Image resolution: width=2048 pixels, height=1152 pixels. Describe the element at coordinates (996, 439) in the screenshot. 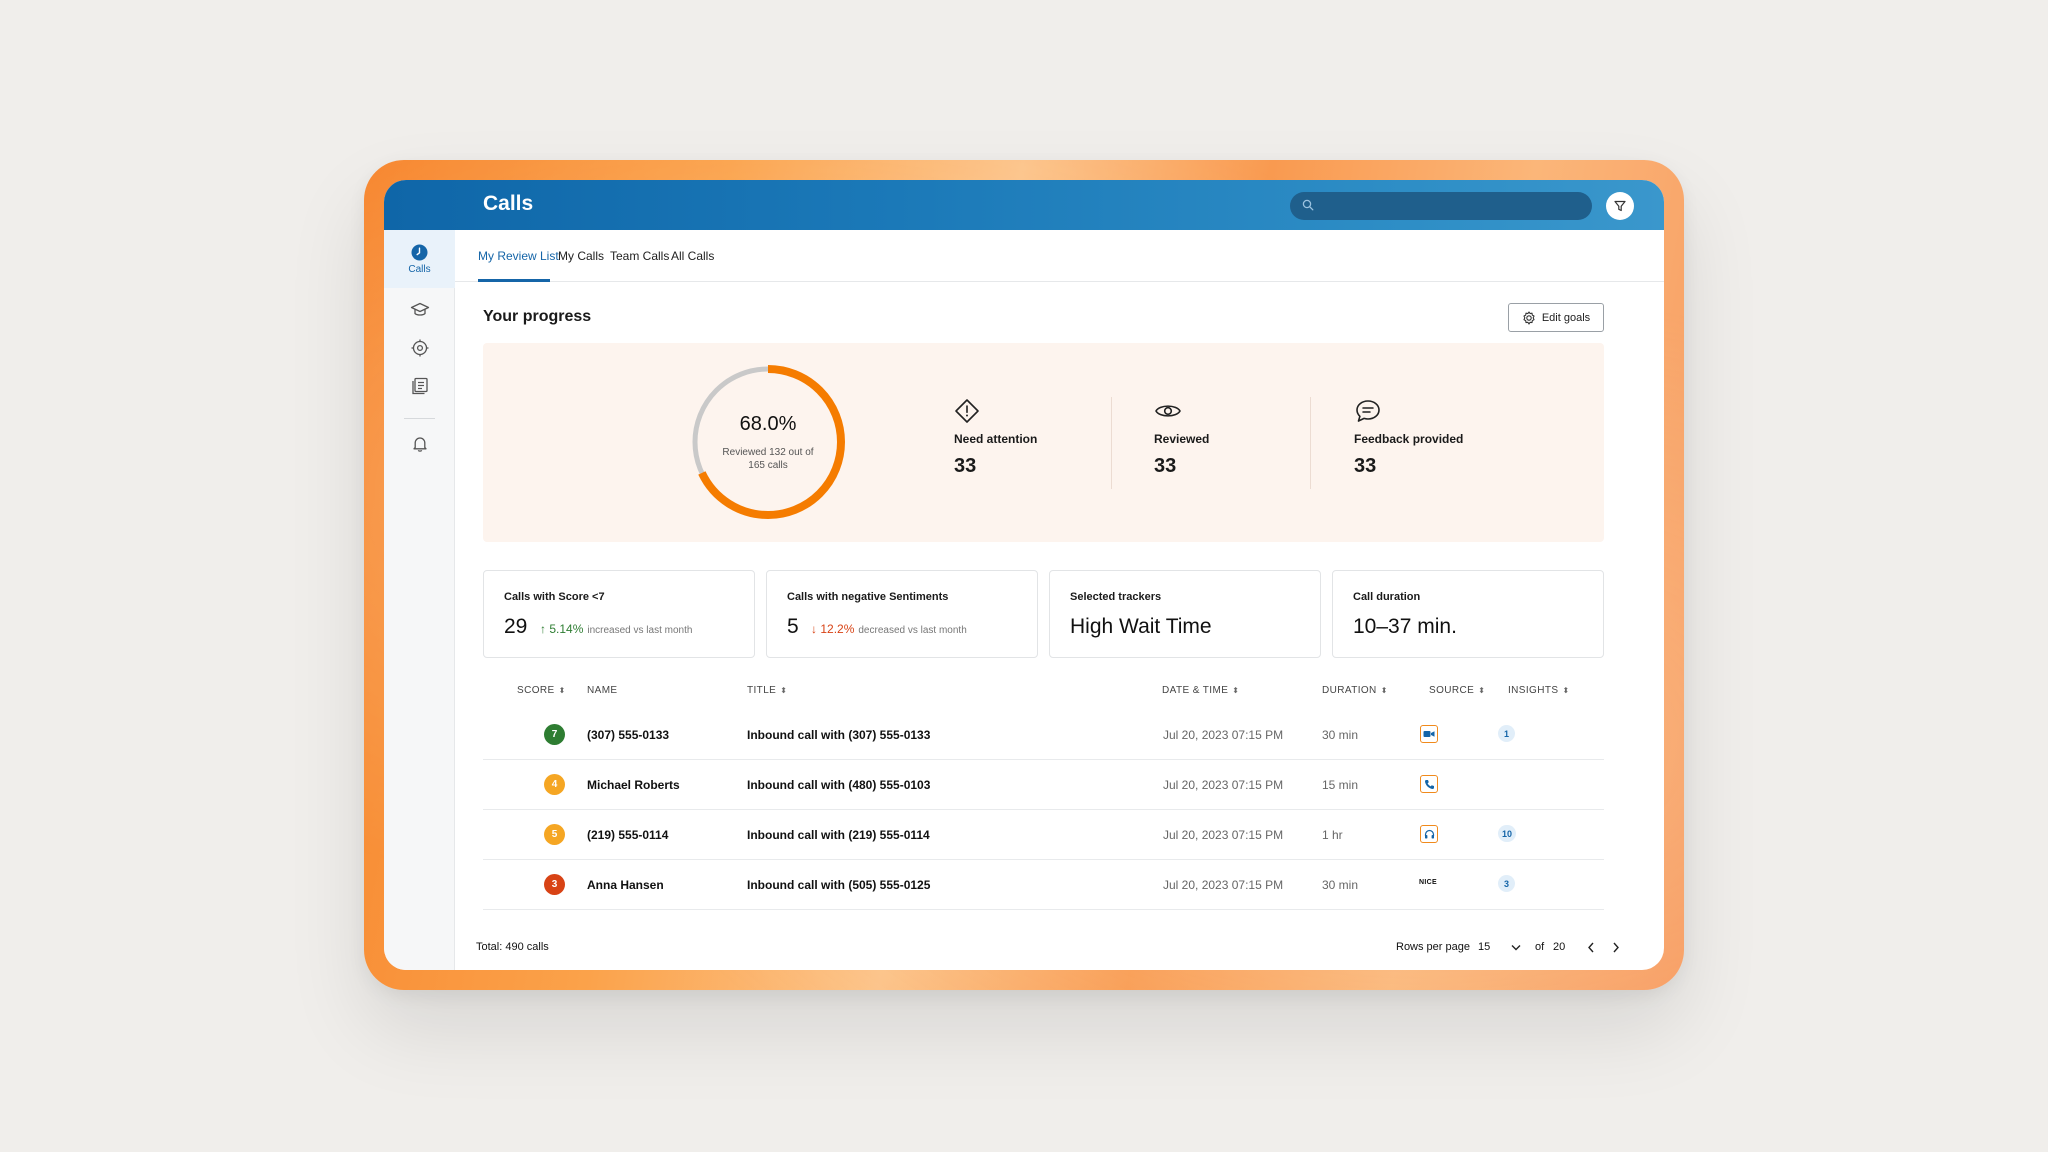

I see `stat-label: Need attention` at that location.